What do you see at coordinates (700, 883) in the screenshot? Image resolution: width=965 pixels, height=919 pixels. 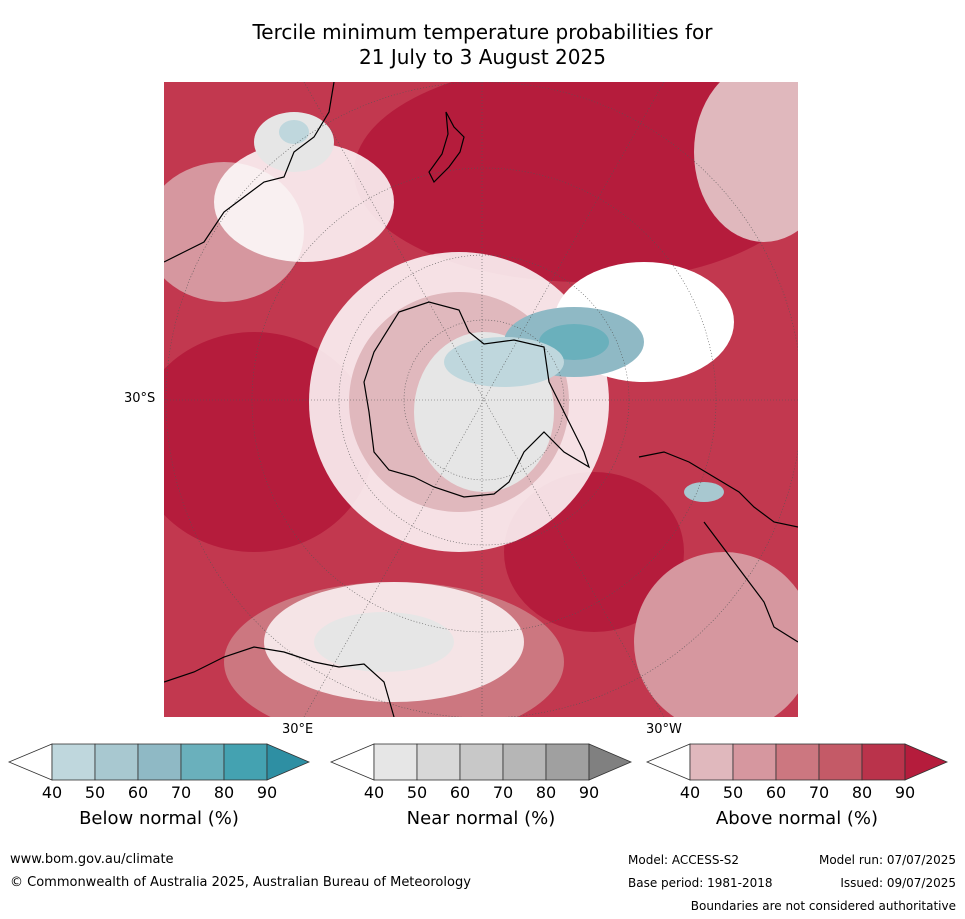 I see `footer-base-period: Base period: 1981-2018` at bounding box center [700, 883].